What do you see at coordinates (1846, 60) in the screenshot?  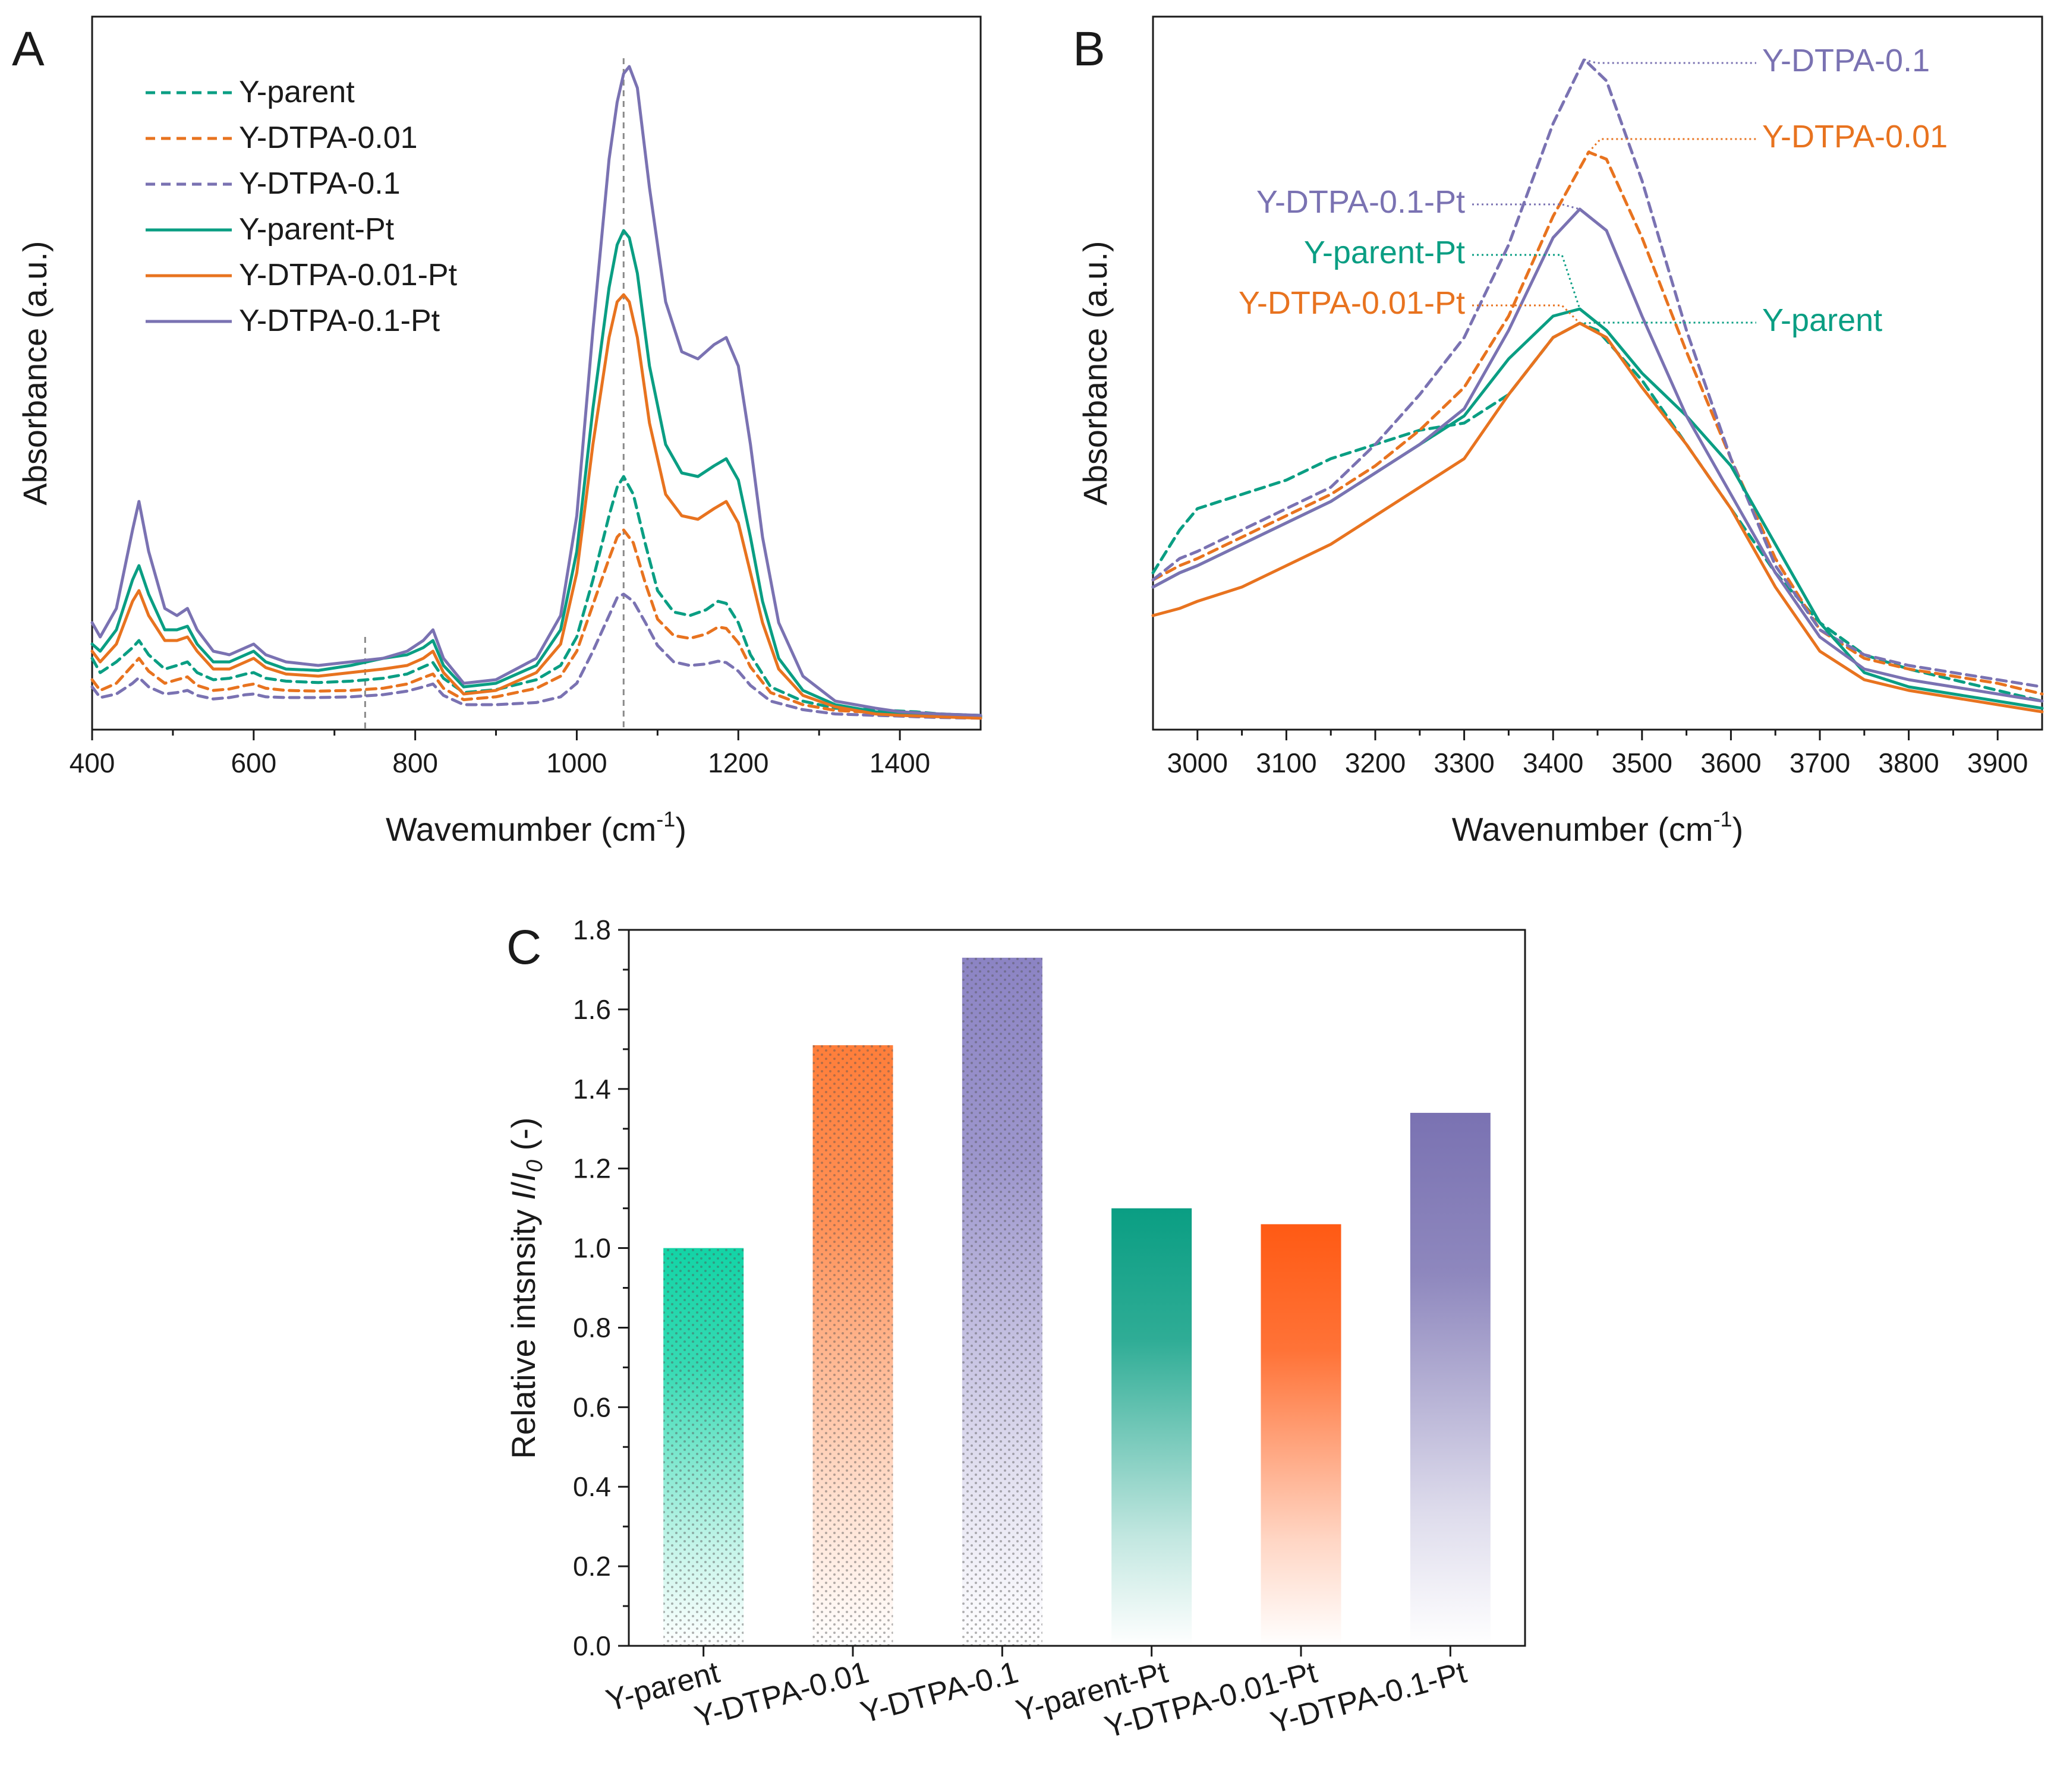 I see `callout-label-y-dtpa-0-1: Y-DTPA-0.1` at bounding box center [1846, 60].